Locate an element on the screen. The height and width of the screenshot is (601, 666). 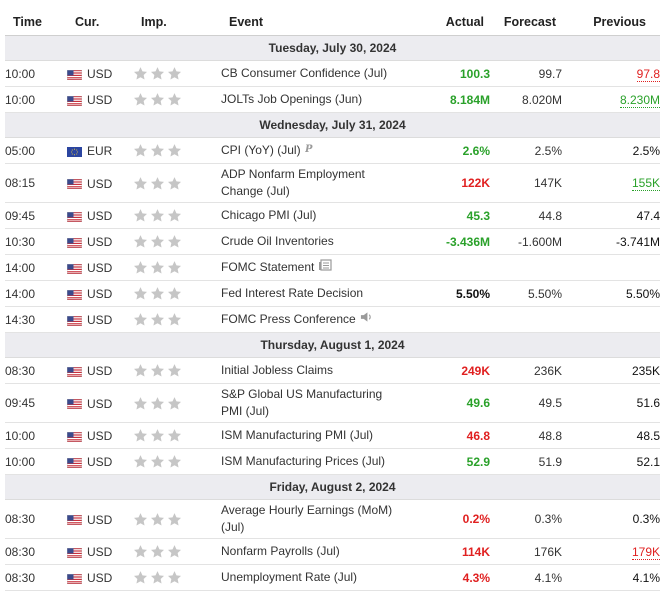
event-name-link: ISM Manufacturing PMI (Jul) is located at coordinates (297, 435).